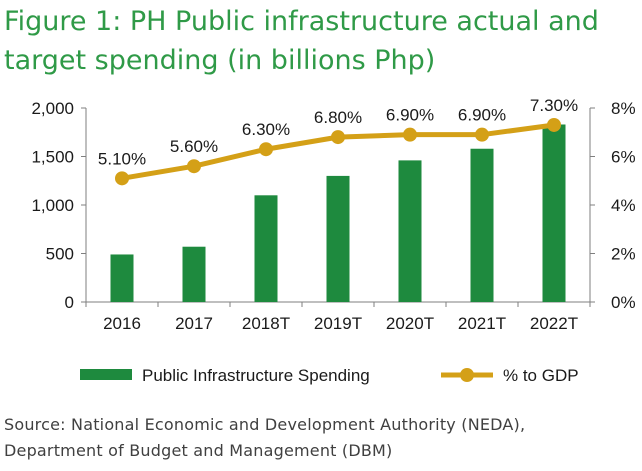 This screenshot has height=471, width=642. Describe the element at coordinates (623, 205) in the screenshot. I see `right-tick-label: 4%` at that location.